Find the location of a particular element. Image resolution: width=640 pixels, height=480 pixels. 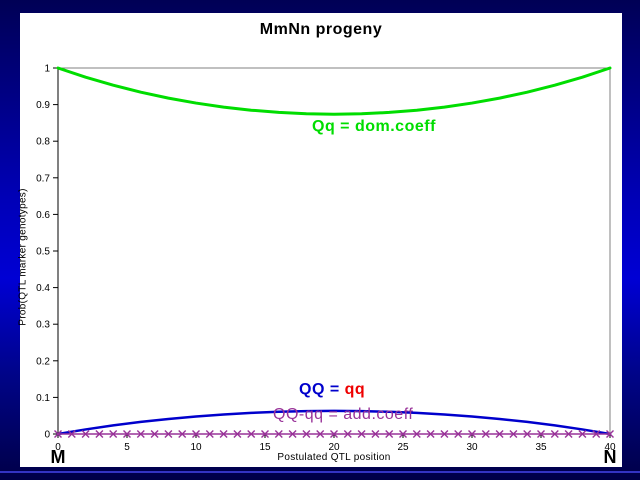

svg-text: 40 is located at coordinates (610, 447).